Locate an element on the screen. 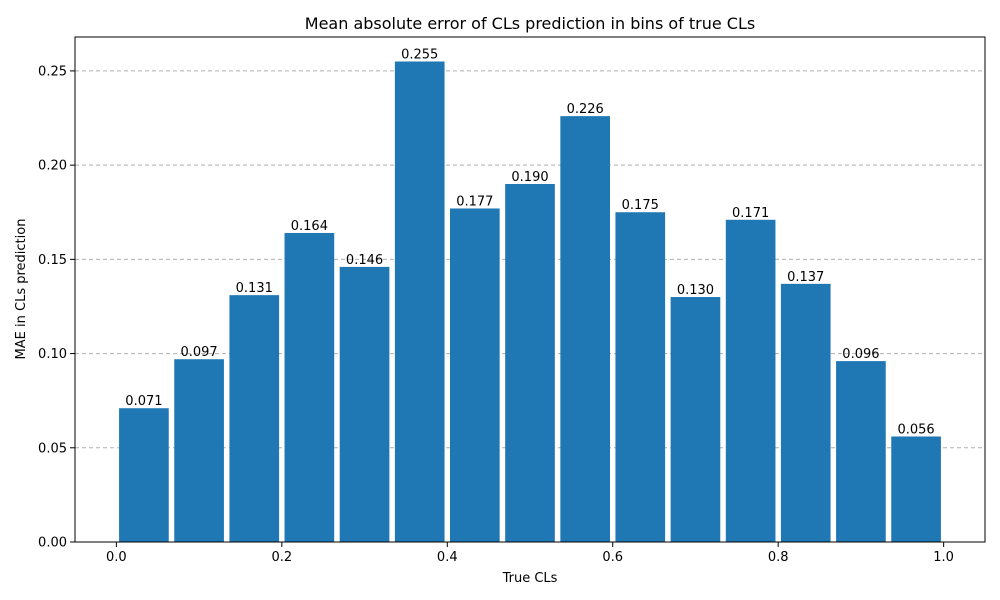  x-tick-label: 0.0 is located at coordinates (116, 557).